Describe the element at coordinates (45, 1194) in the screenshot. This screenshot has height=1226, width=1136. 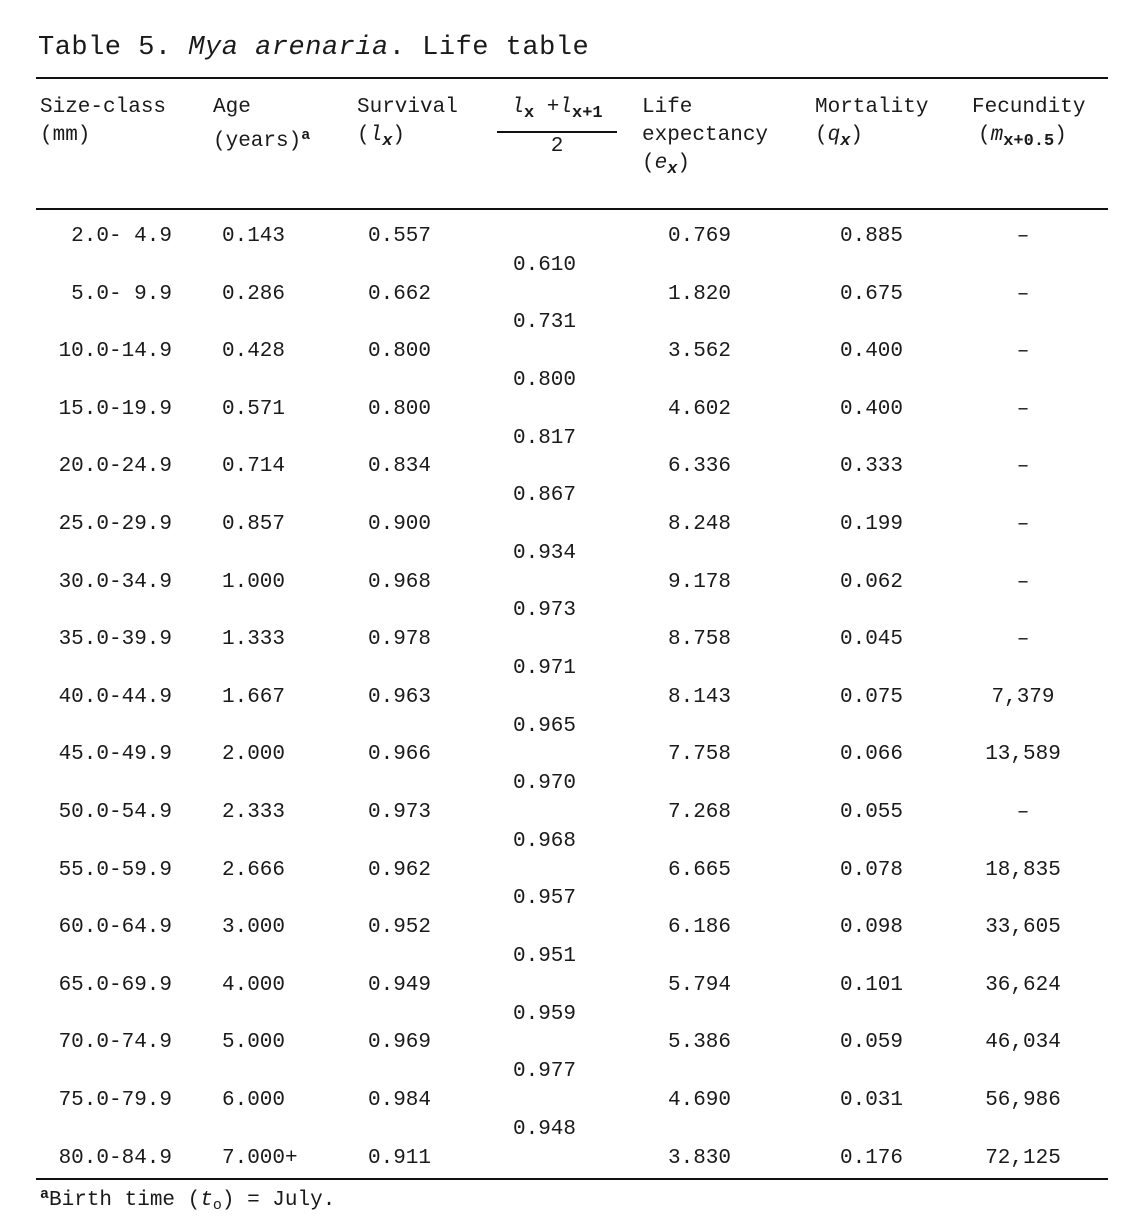
I see `footnote-marker: a` at that location.